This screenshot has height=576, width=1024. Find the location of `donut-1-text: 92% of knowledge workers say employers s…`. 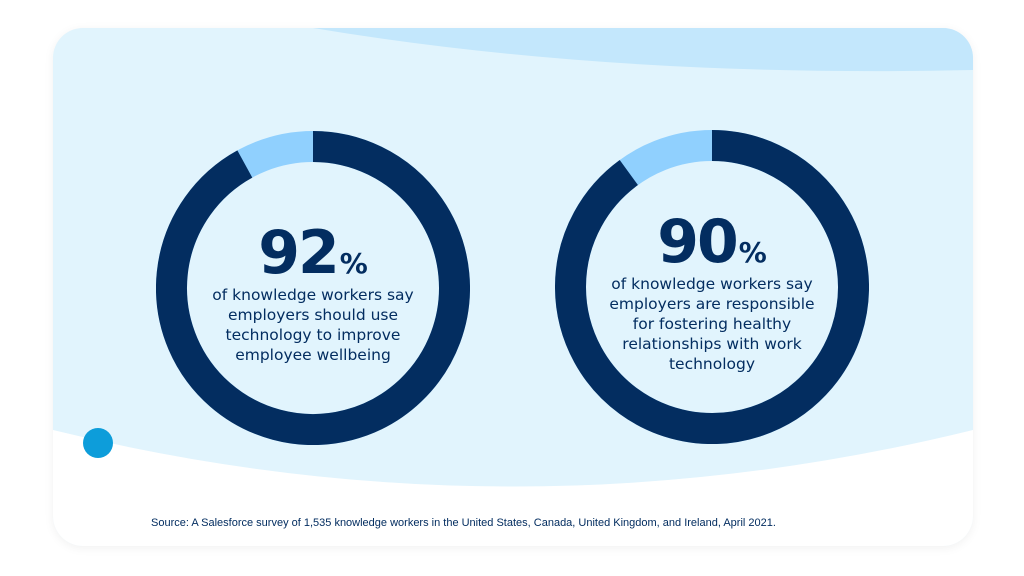

donut-1-text: 92% of knowledge workers say employers s… is located at coordinates (313, 294).